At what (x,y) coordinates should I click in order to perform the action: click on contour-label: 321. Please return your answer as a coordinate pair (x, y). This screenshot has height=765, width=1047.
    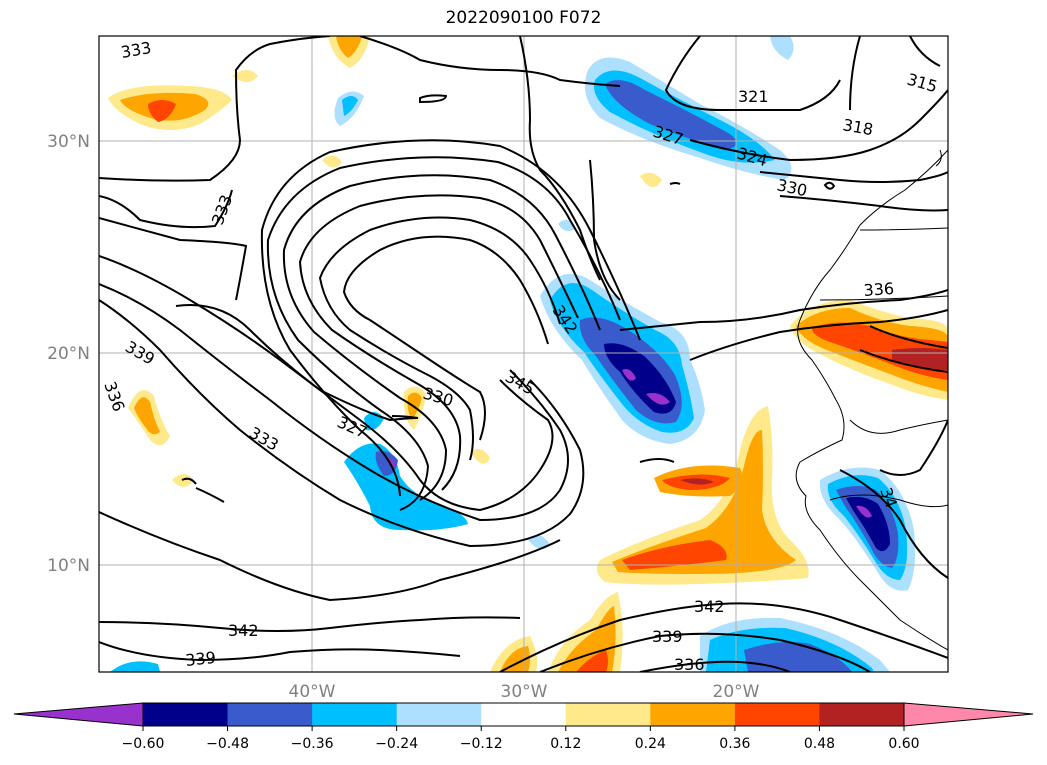
    Looking at the image, I should click on (753, 96).